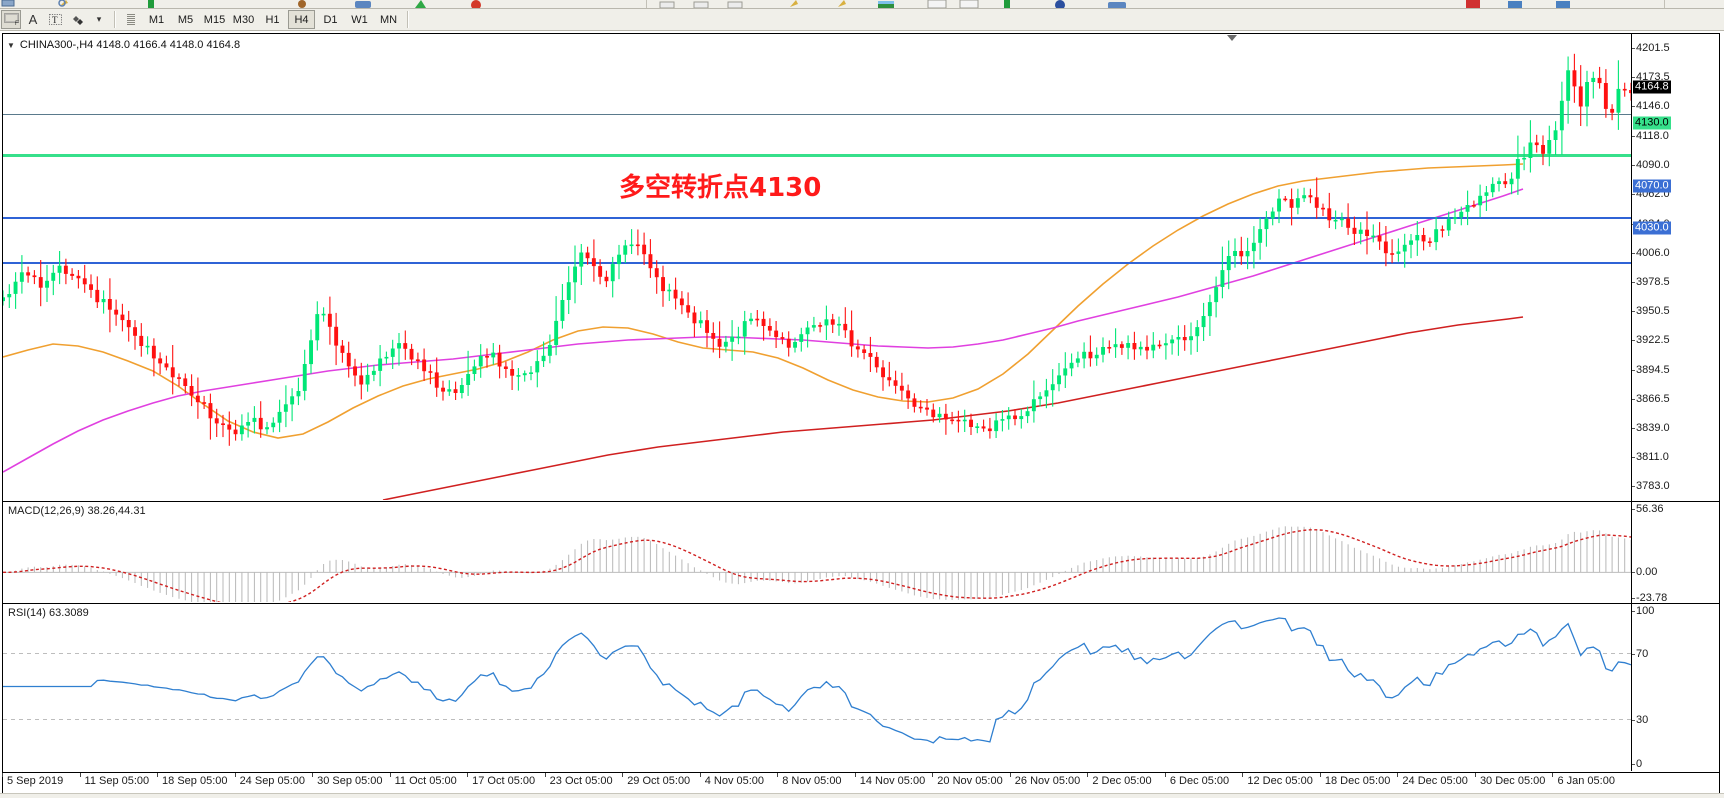 This screenshot has width=1724, height=798. Describe the element at coordinates (115, 19) in the screenshot. I see `toolbar-divider` at that location.